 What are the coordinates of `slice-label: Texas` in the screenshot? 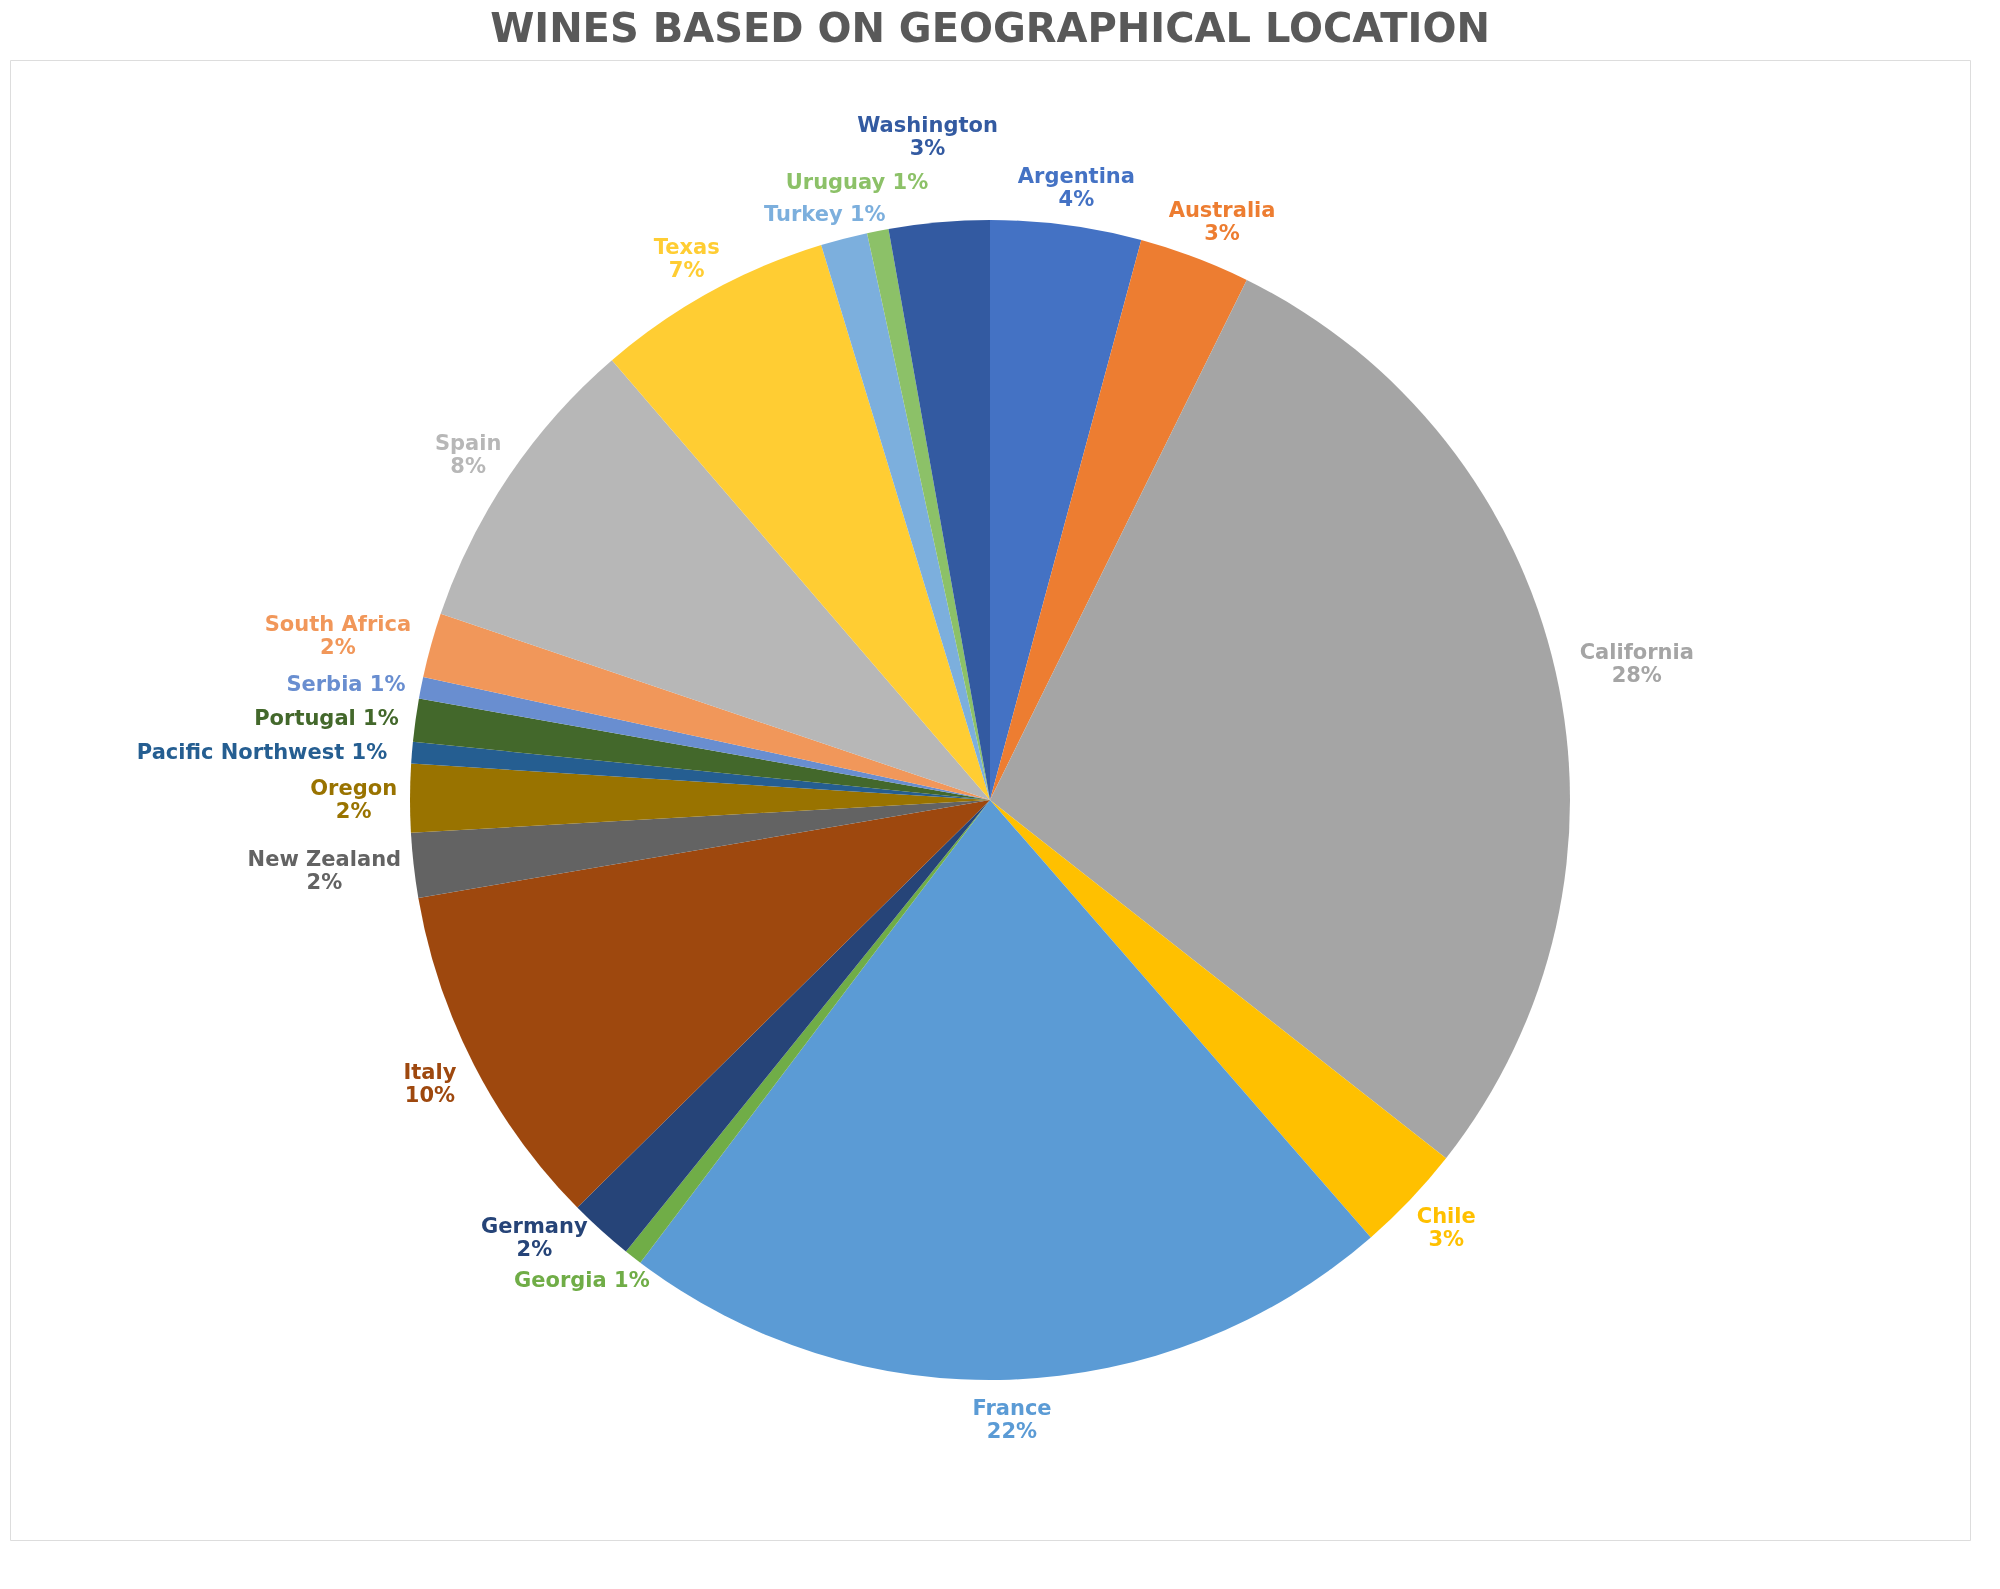 It's located at (686, 246).